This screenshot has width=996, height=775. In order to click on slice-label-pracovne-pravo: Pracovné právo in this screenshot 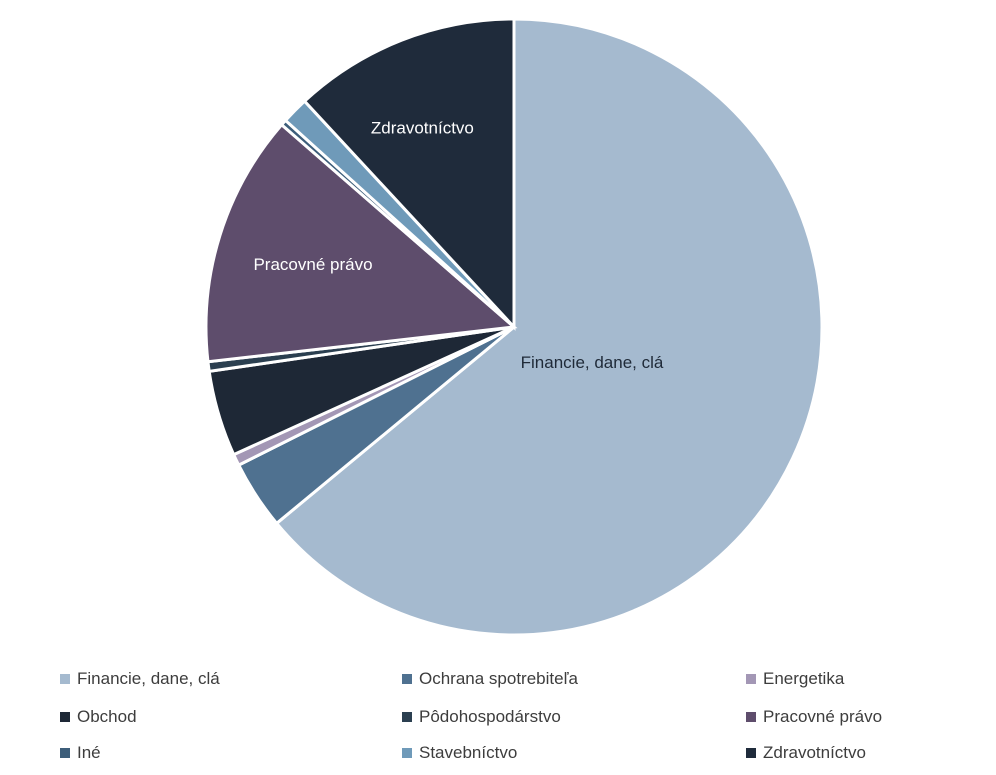, I will do `click(312, 264)`.